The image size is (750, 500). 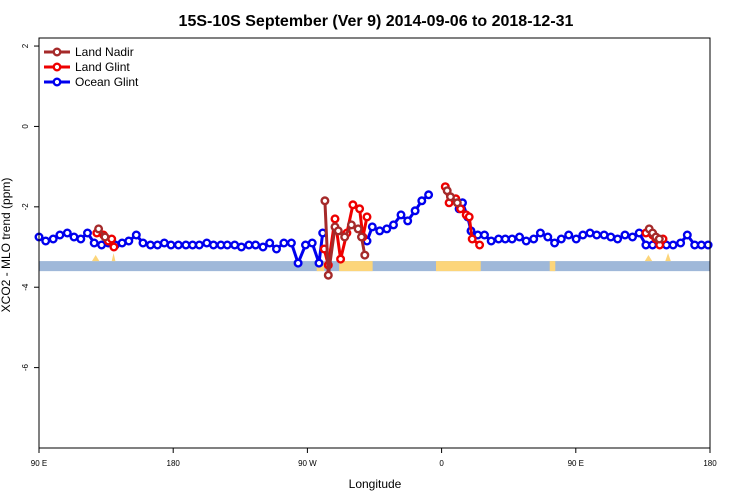 I want to click on x-axis: 90 E 180 90 W 0 90 E 180, so click(x=374, y=458).